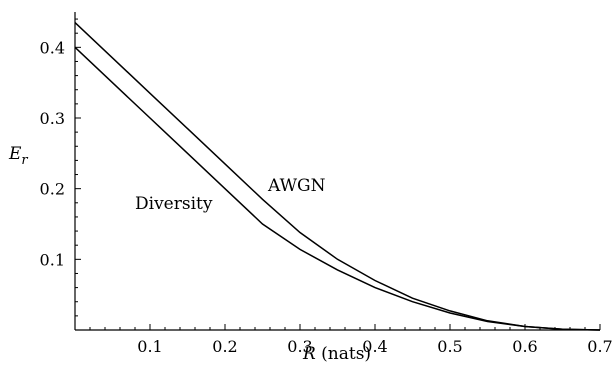  I want to click on y-tick-label: 0.3, so click(52, 118).